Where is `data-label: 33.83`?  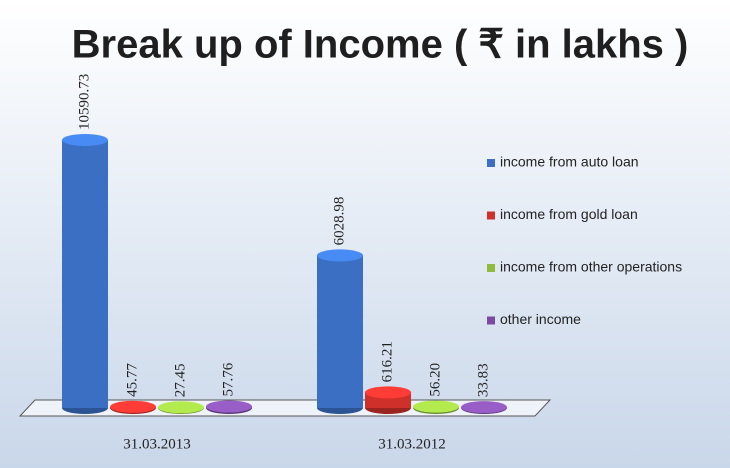 data-label: 33.83 is located at coordinates (483, 380).